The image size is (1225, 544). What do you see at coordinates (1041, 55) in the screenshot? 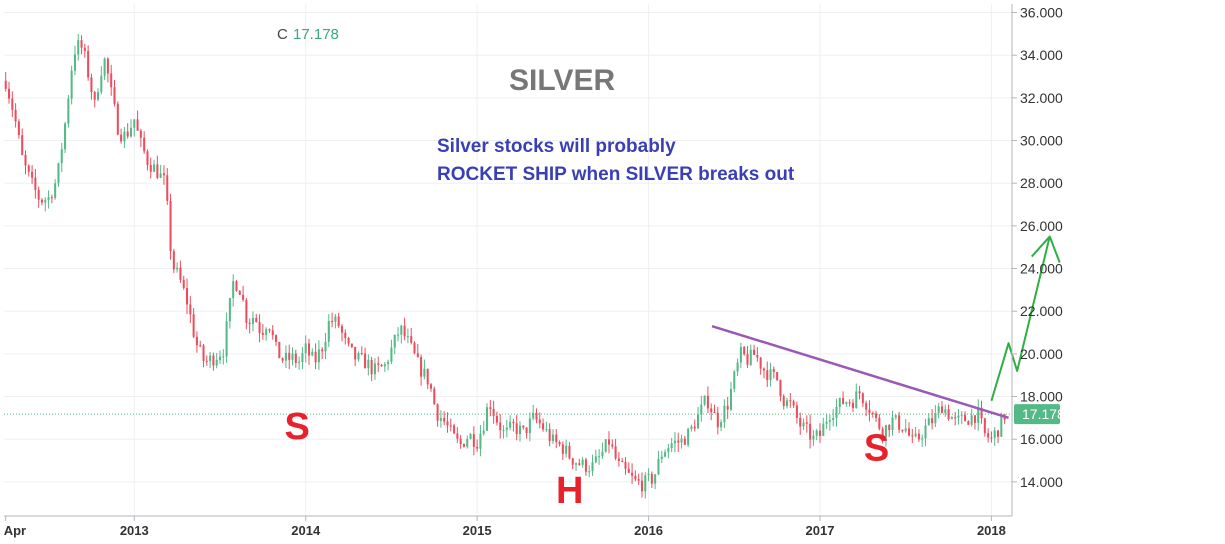
I see `y-tick-label: 34.000` at bounding box center [1041, 55].